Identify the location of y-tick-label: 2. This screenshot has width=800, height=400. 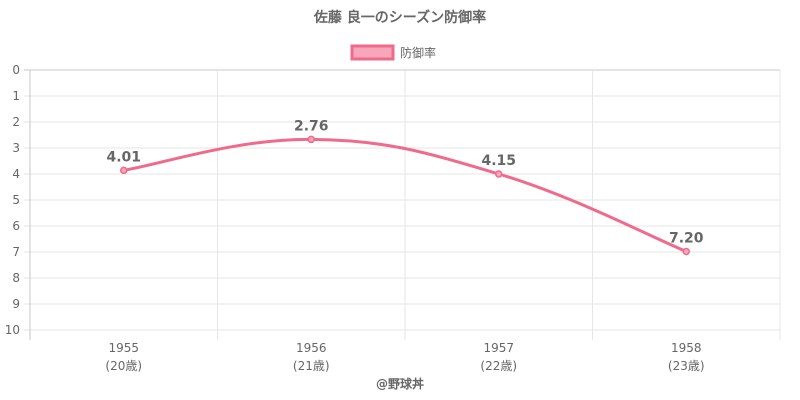
(16, 122).